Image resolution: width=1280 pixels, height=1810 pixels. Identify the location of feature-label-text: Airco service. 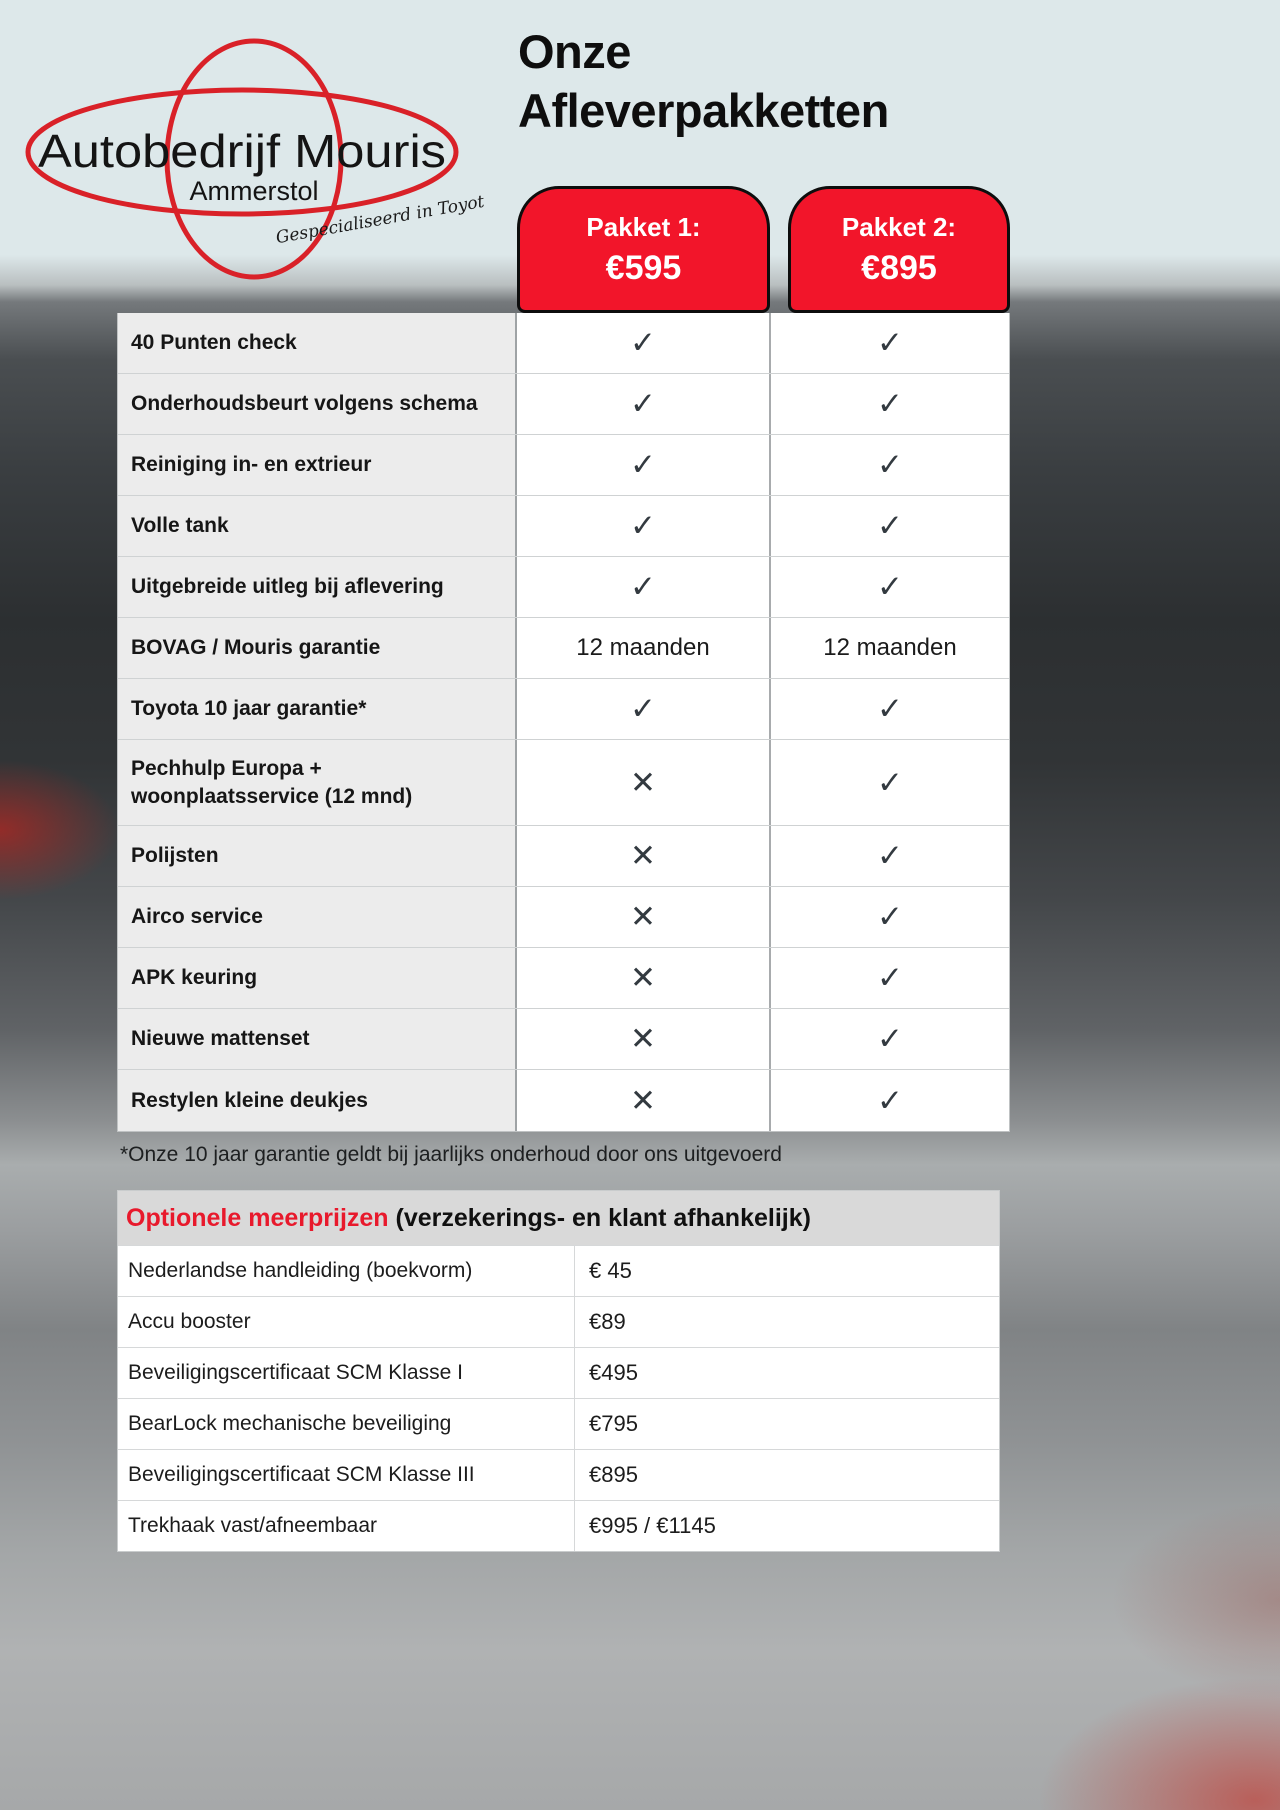
(197, 917).